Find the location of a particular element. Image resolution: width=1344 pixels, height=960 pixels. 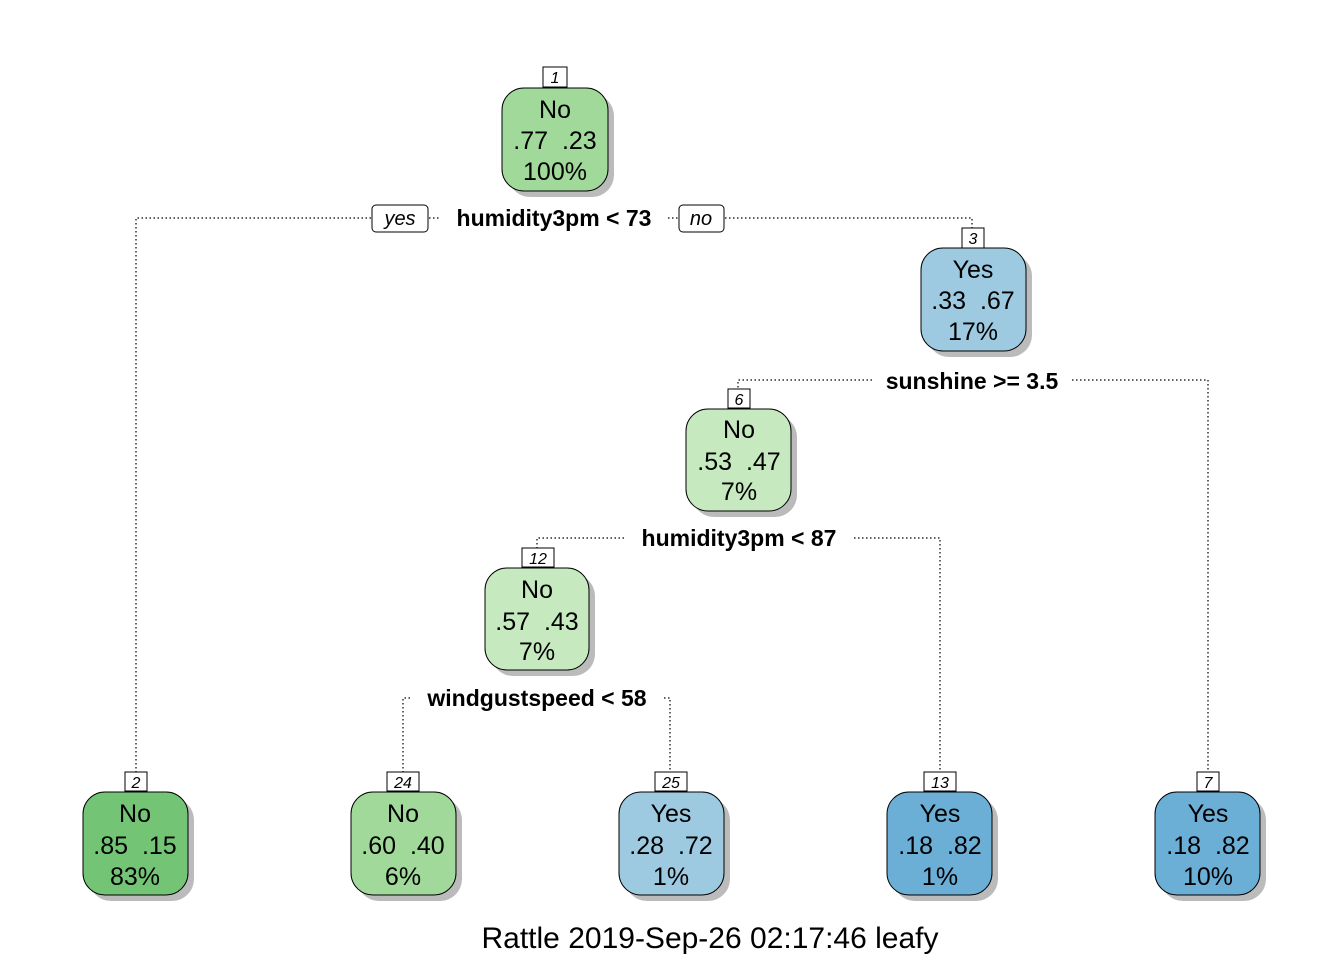

node-probabilities: .57 .43 is located at coordinates (536, 622).